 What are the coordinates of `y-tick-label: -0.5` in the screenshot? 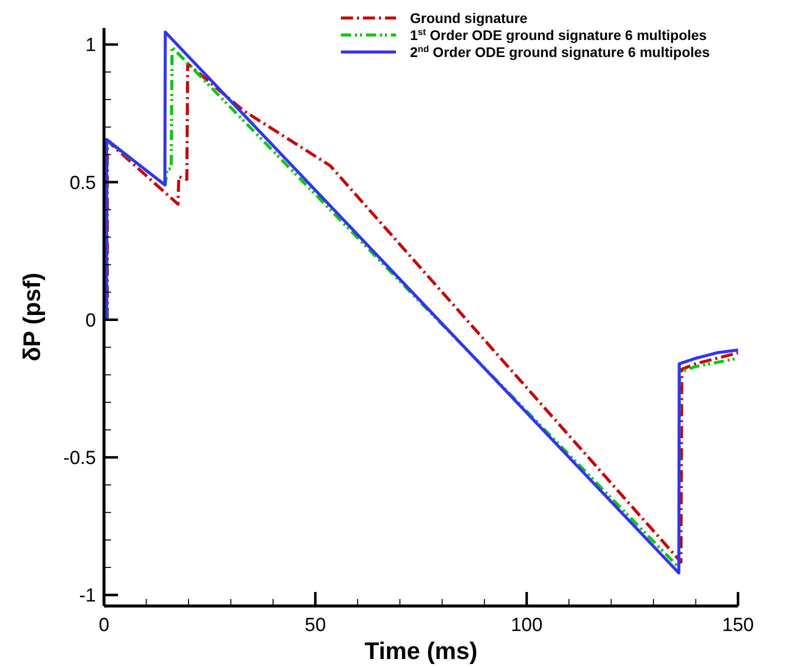 It's located at (79, 459).